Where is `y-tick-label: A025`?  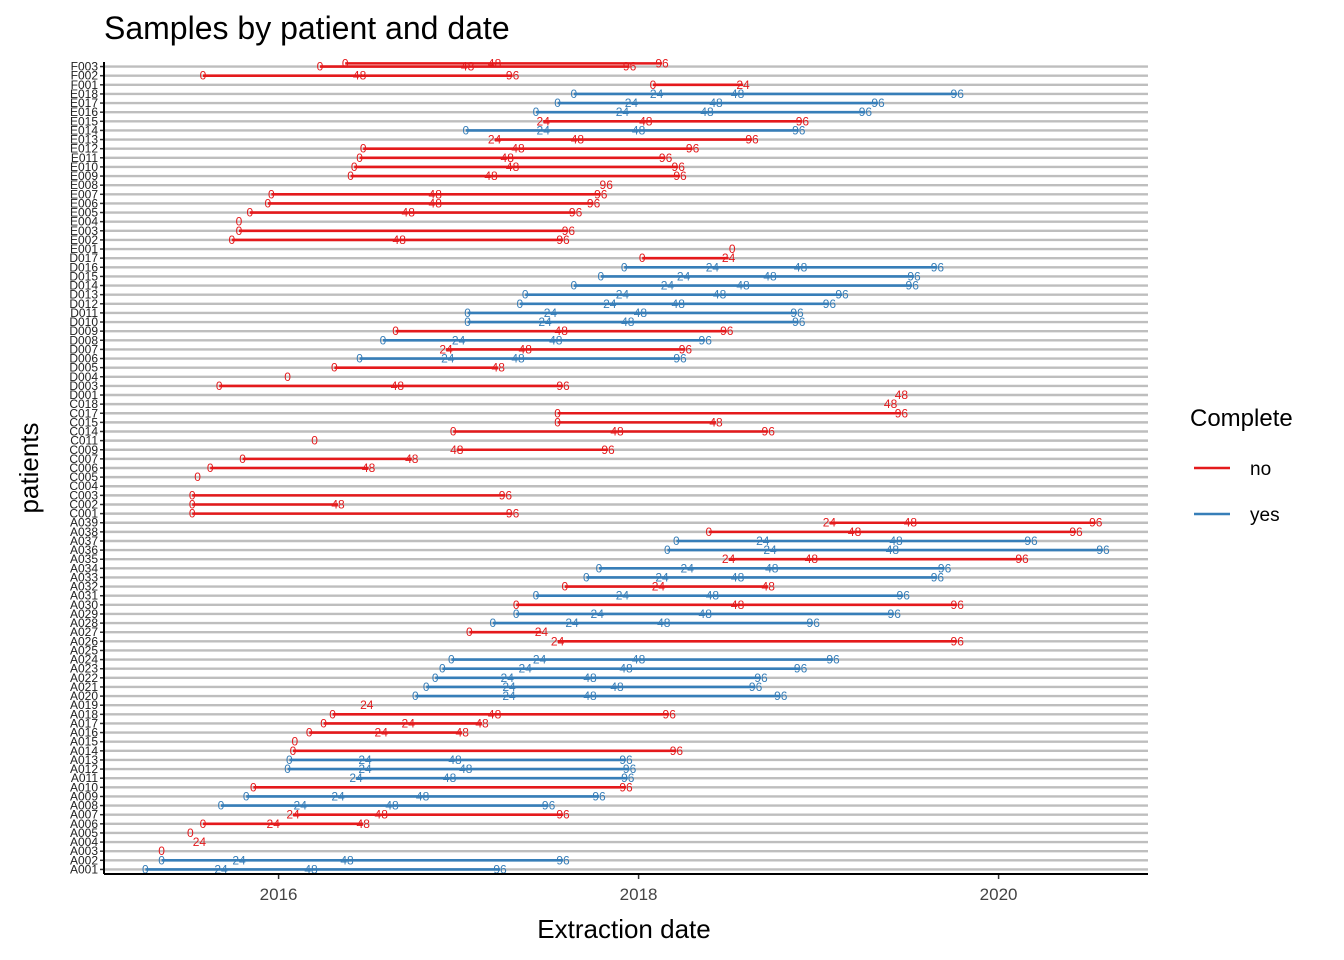
y-tick-label: A025 is located at coordinates (84, 650).